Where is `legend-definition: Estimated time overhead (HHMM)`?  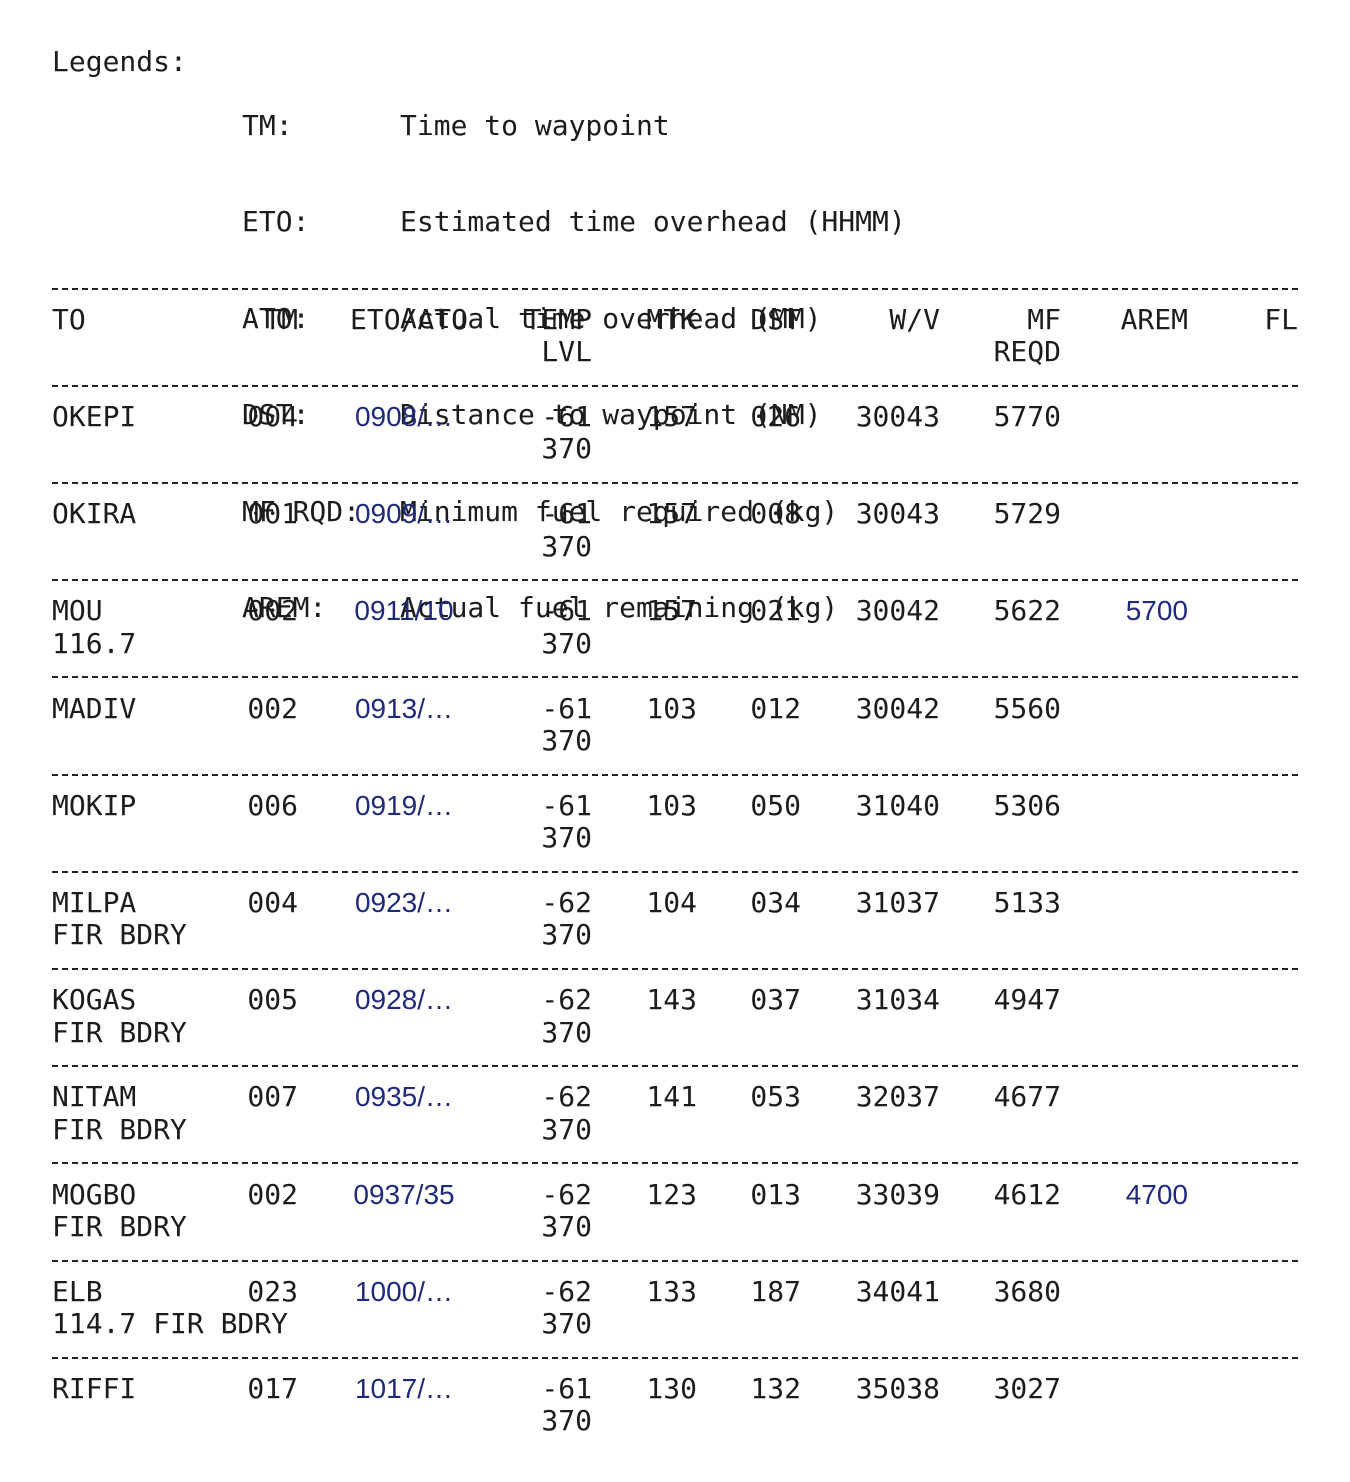
legend-definition: Estimated time overhead (HHMM) is located at coordinates (653, 222).